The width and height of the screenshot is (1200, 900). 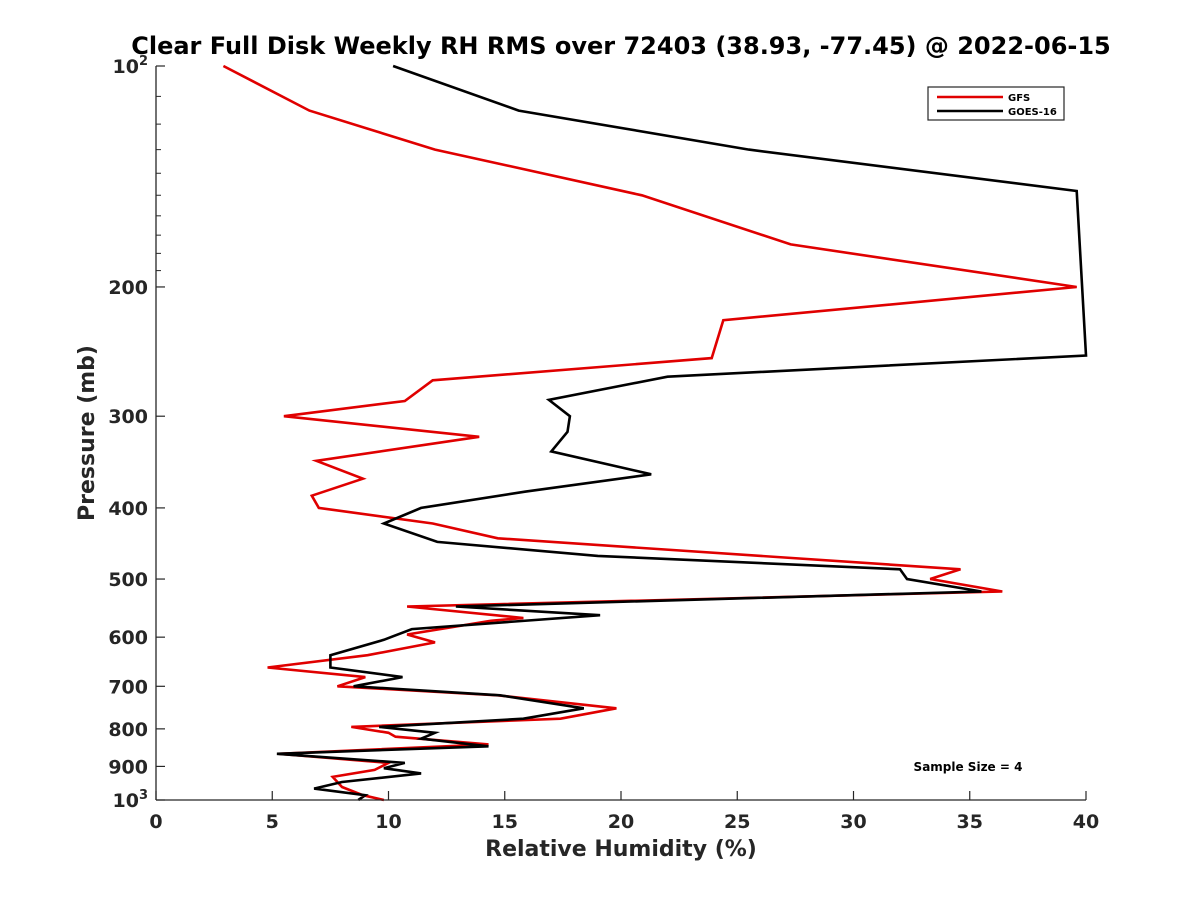 What do you see at coordinates (128, 638) in the screenshot?
I see `y-tick-label: 600` at bounding box center [128, 638].